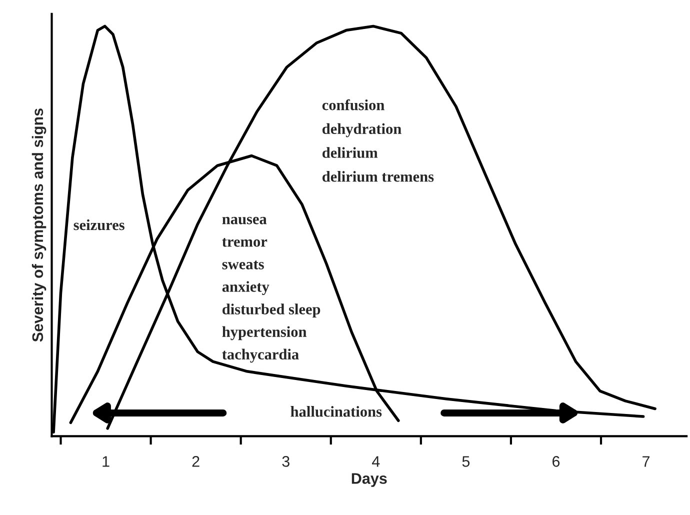 This screenshot has height=515, width=690. I want to click on annotation: nausea, so click(244, 220).